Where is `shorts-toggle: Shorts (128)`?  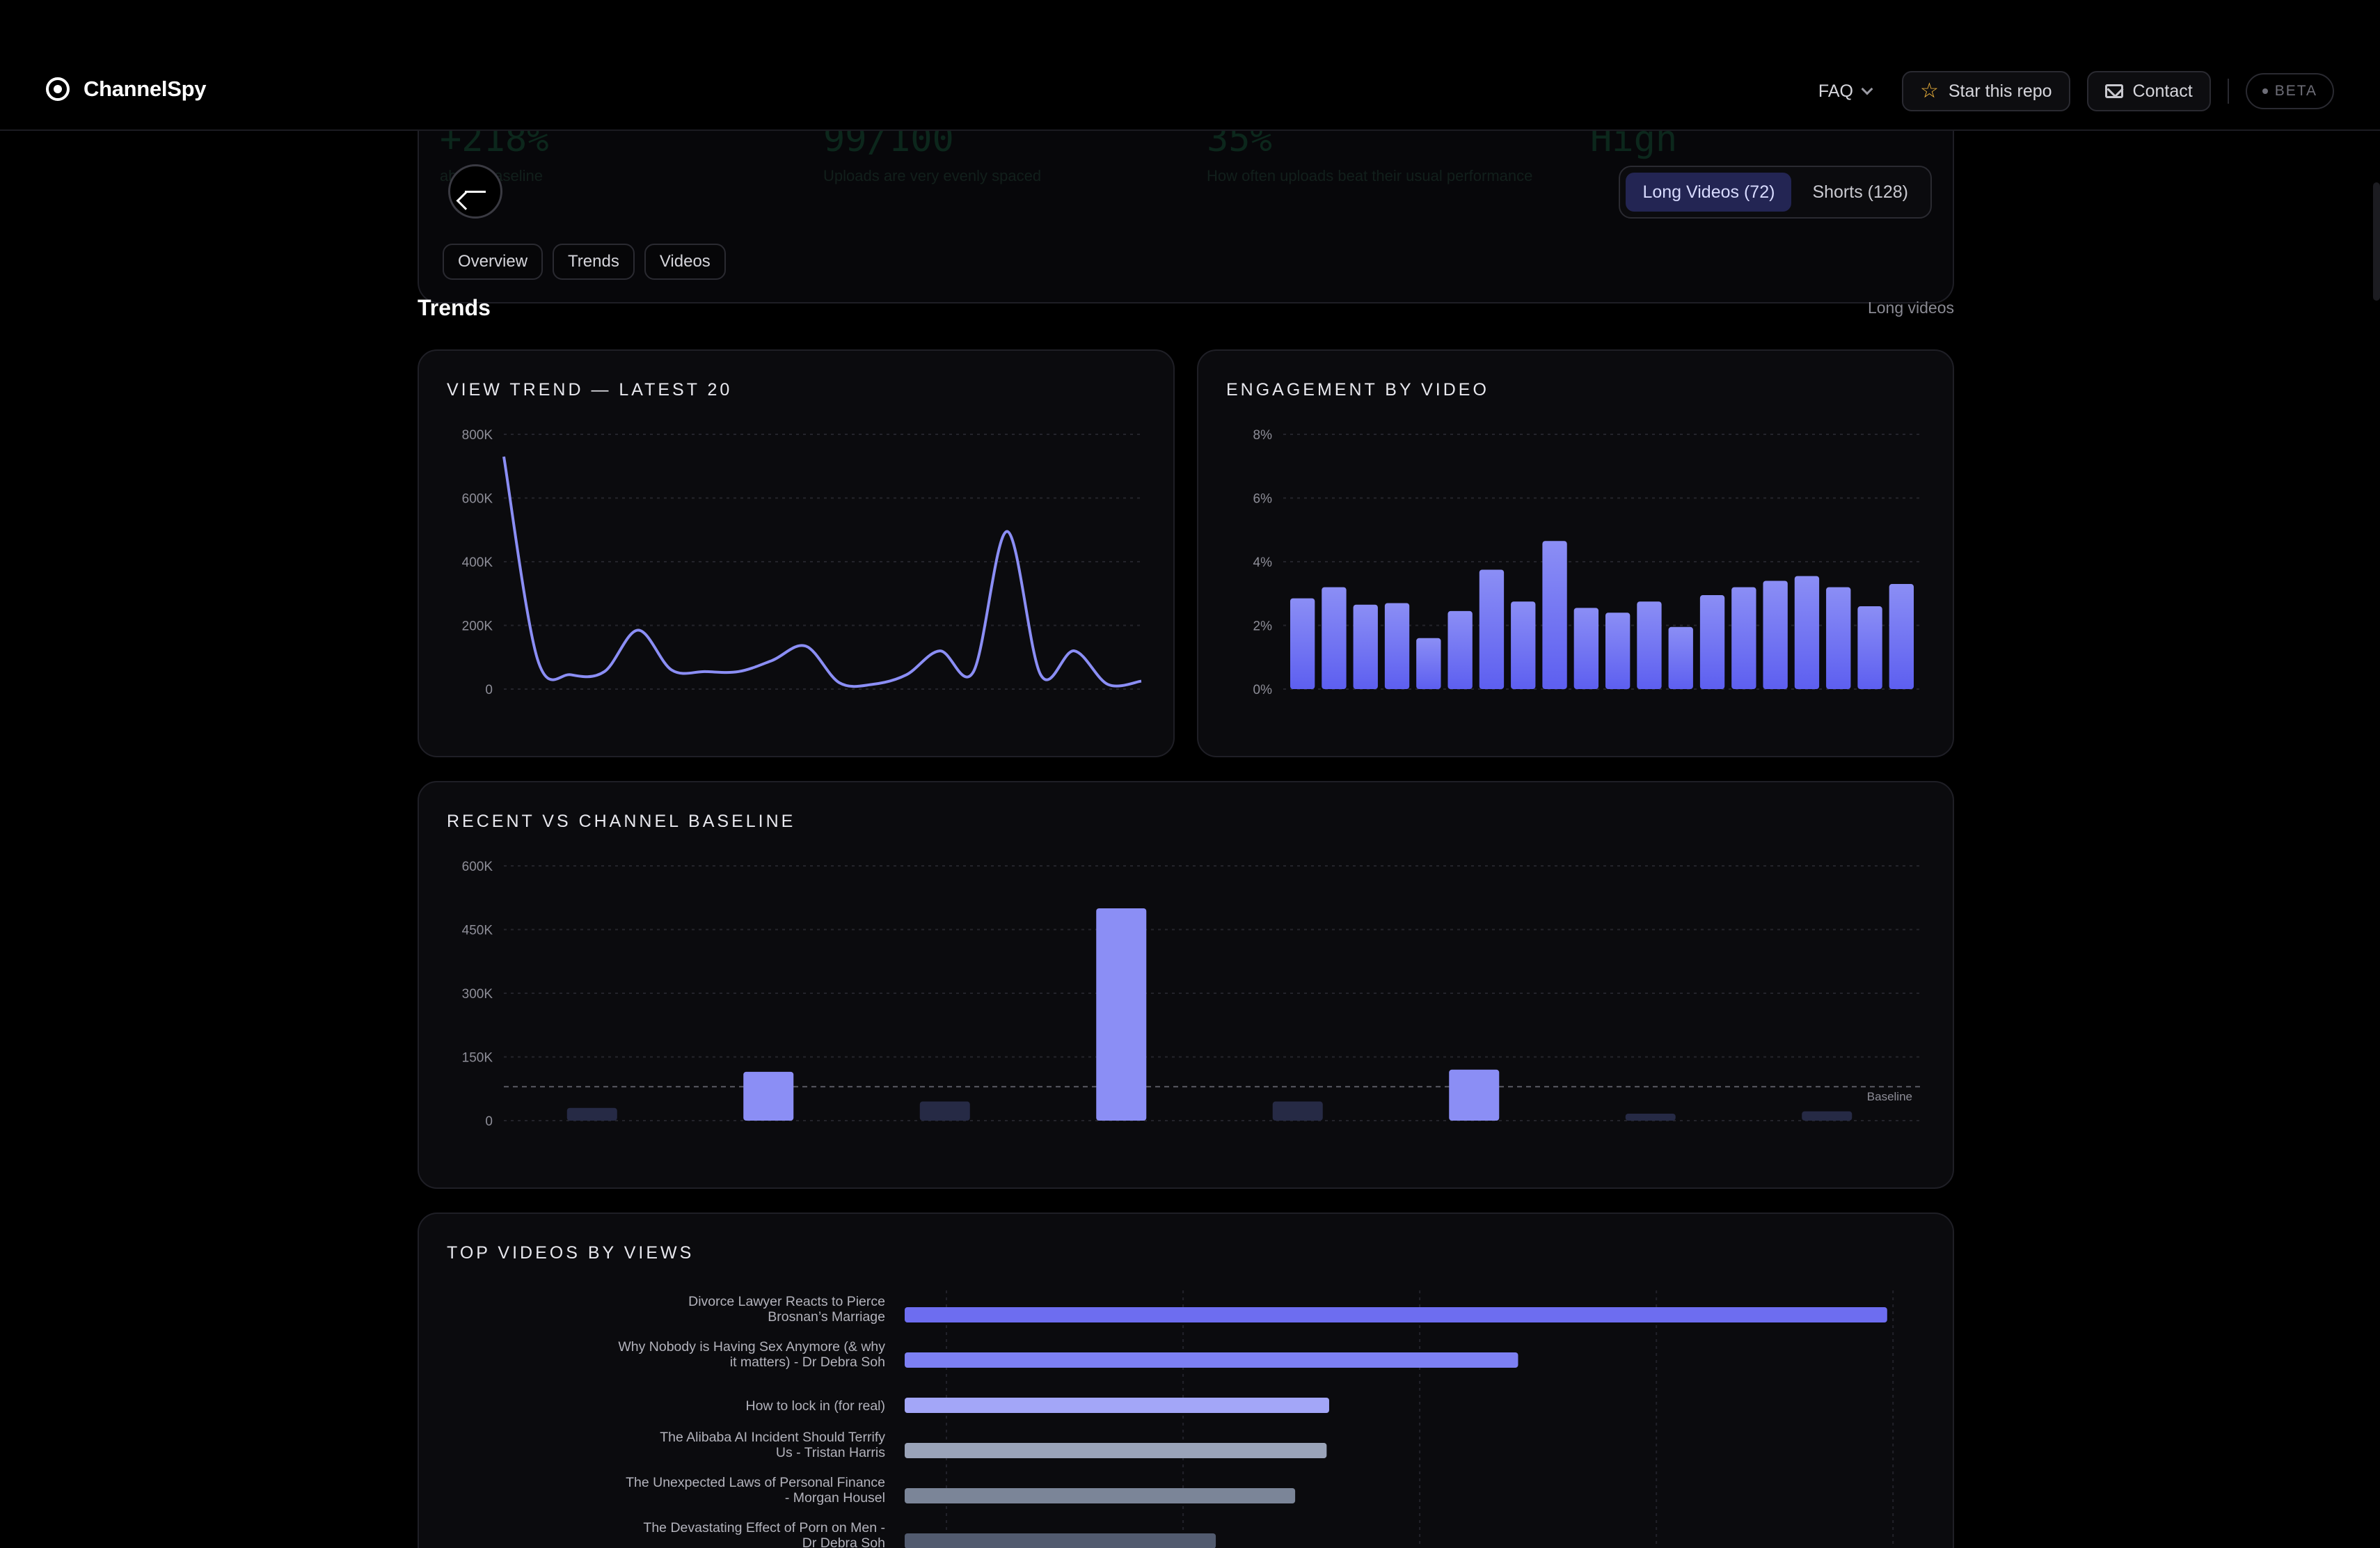
shorts-toggle: Shorts (128) is located at coordinates (1860, 192).